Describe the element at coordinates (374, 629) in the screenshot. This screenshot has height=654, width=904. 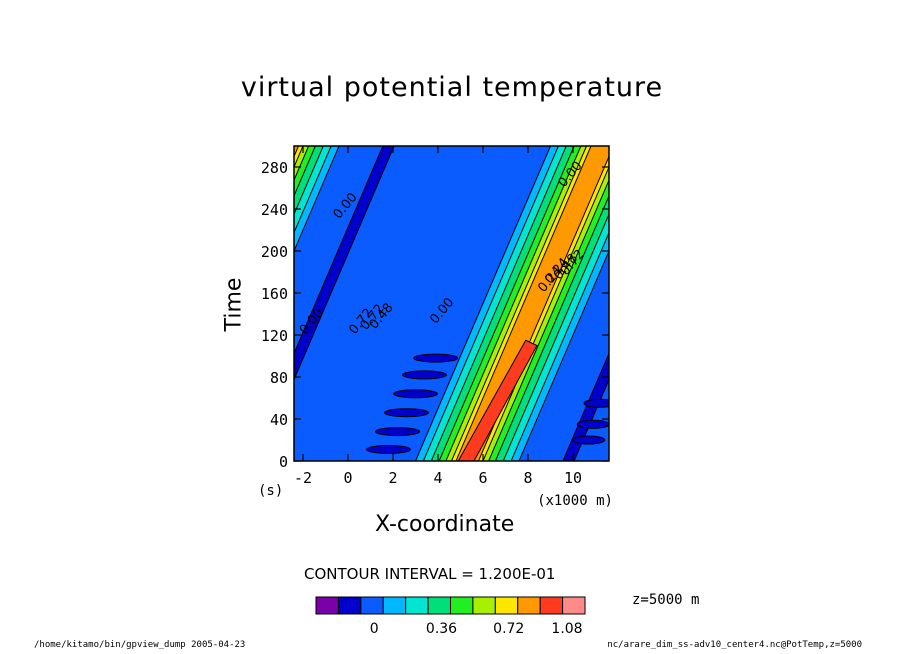
I see `colorbar-tick-label: 0` at that location.